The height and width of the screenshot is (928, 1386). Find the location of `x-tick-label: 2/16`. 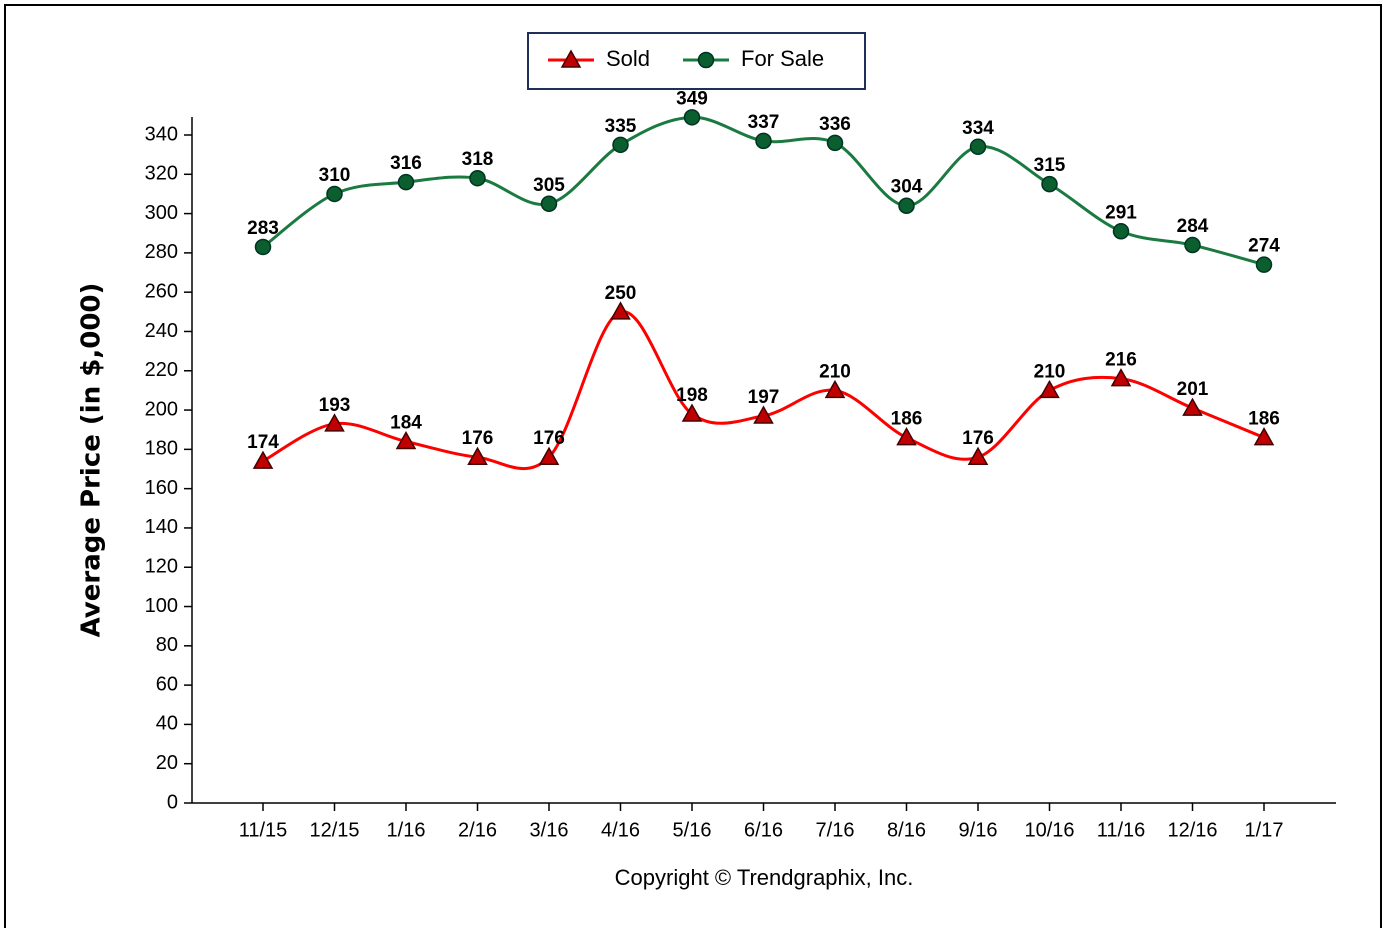

x-tick-label: 2/16 is located at coordinates (477, 830).